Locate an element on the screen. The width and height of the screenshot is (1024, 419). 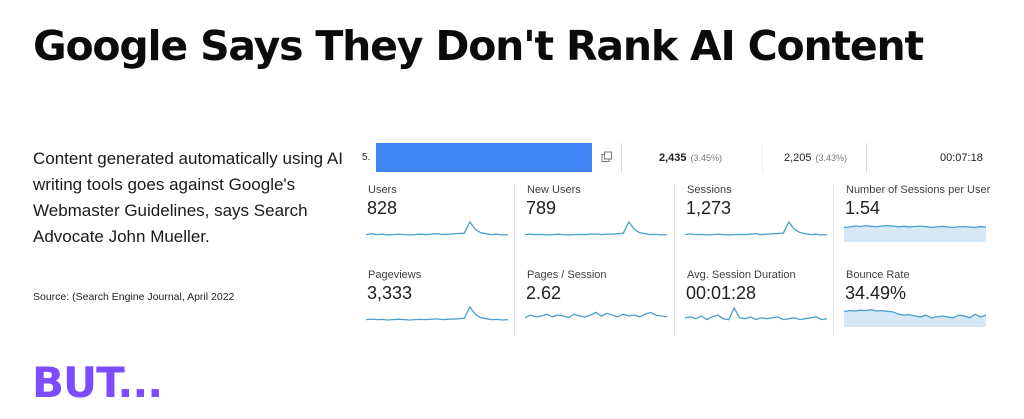
metric-card: Sessions 1,273 is located at coordinates (754, 223).